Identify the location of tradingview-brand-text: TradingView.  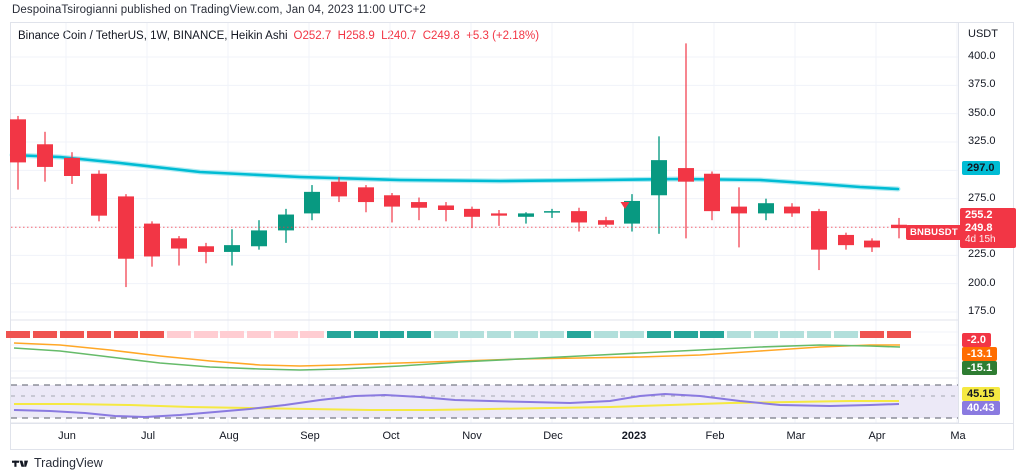
(68, 463).